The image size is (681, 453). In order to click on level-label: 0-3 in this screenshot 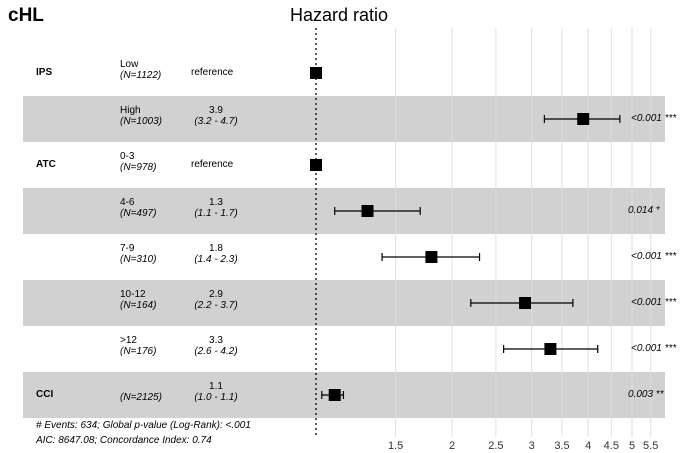, I will do `click(127, 156)`.